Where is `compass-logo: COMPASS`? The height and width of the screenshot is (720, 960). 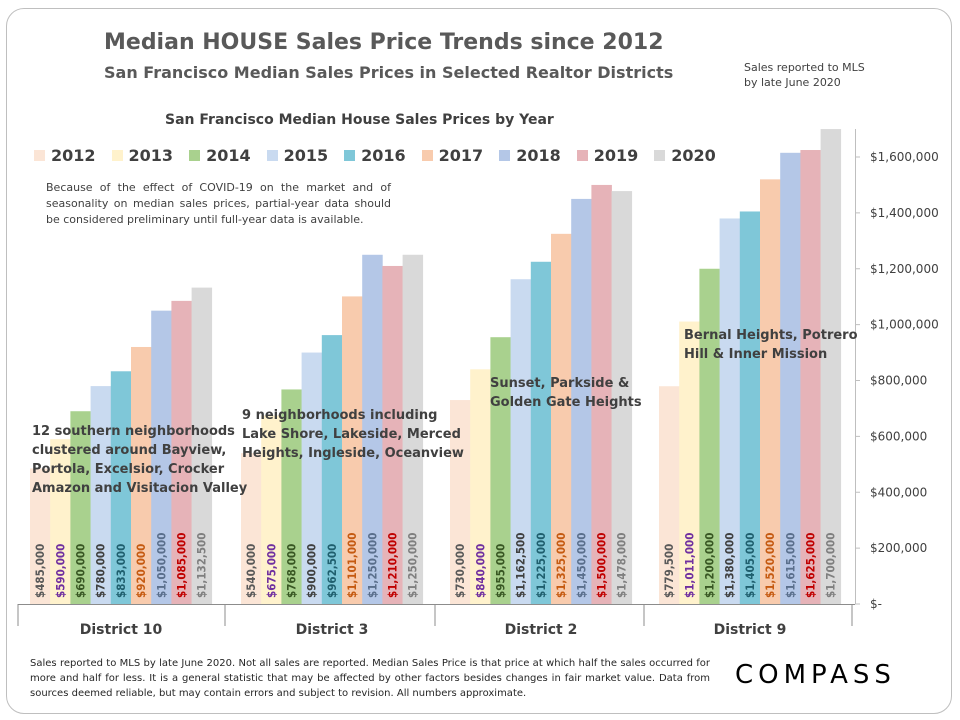 compass-logo: COMPASS is located at coordinates (815, 675).